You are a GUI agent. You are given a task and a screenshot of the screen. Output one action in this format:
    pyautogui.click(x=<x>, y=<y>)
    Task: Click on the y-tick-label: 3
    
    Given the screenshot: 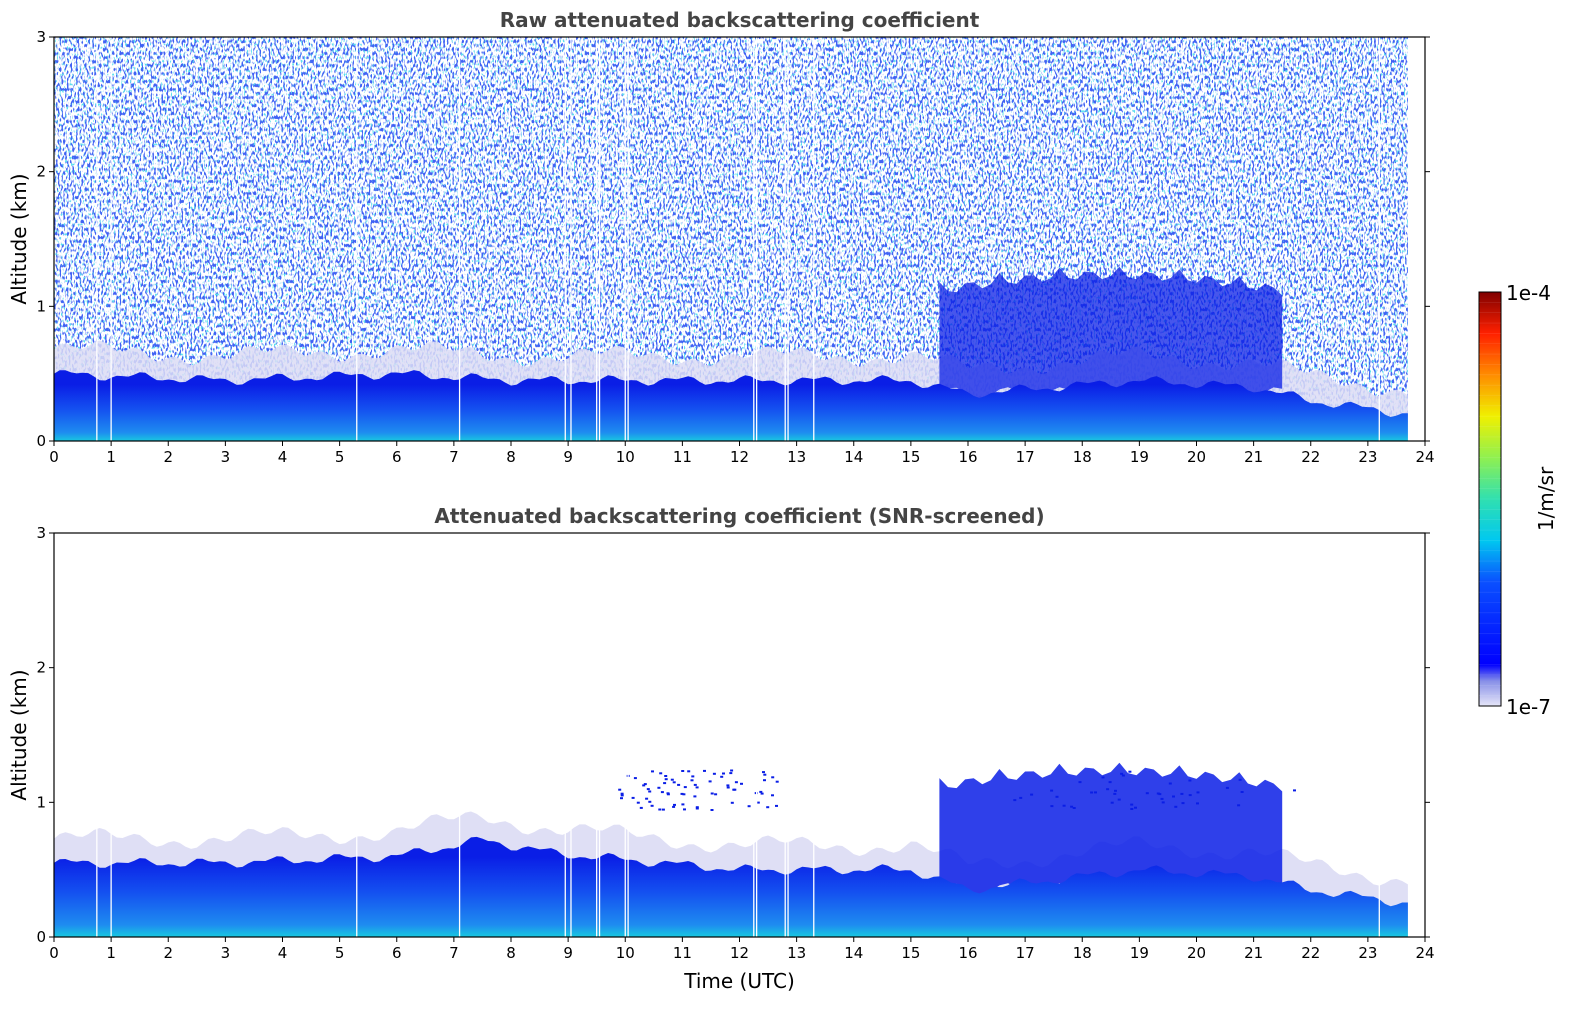 What is the action you would take?
    pyautogui.click(x=41, y=37)
    